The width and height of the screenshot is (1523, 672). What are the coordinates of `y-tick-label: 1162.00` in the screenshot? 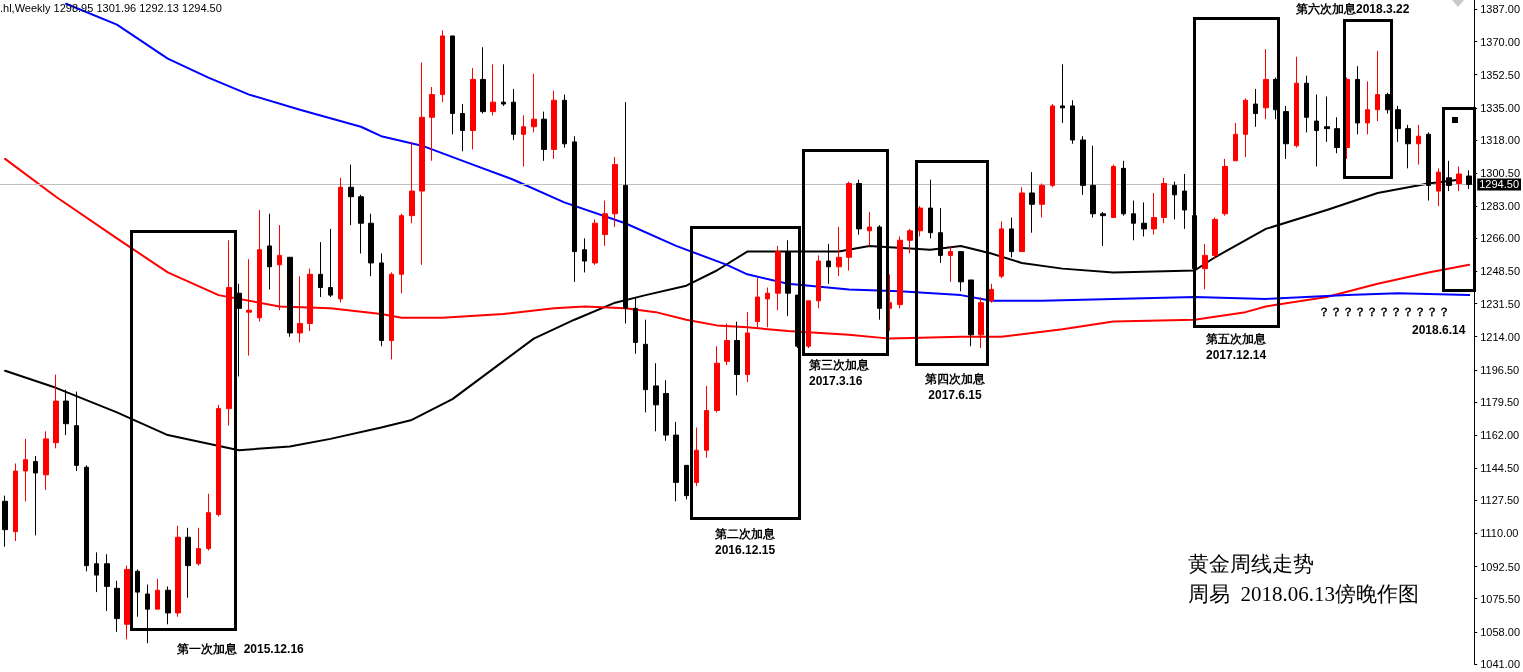 It's located at (1500, 435).